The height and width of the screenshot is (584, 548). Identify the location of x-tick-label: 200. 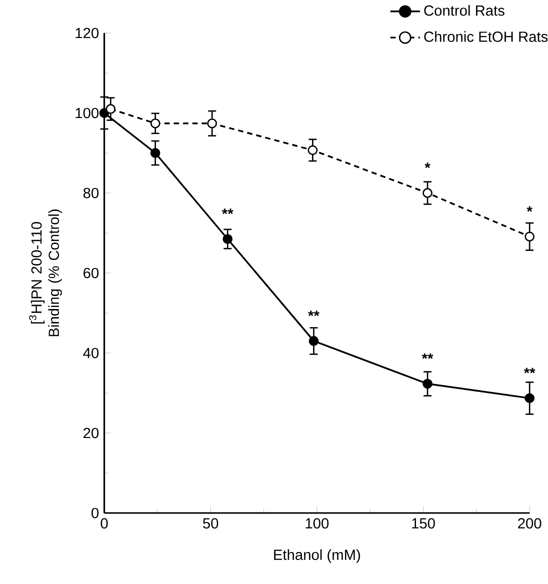
(530, 523).